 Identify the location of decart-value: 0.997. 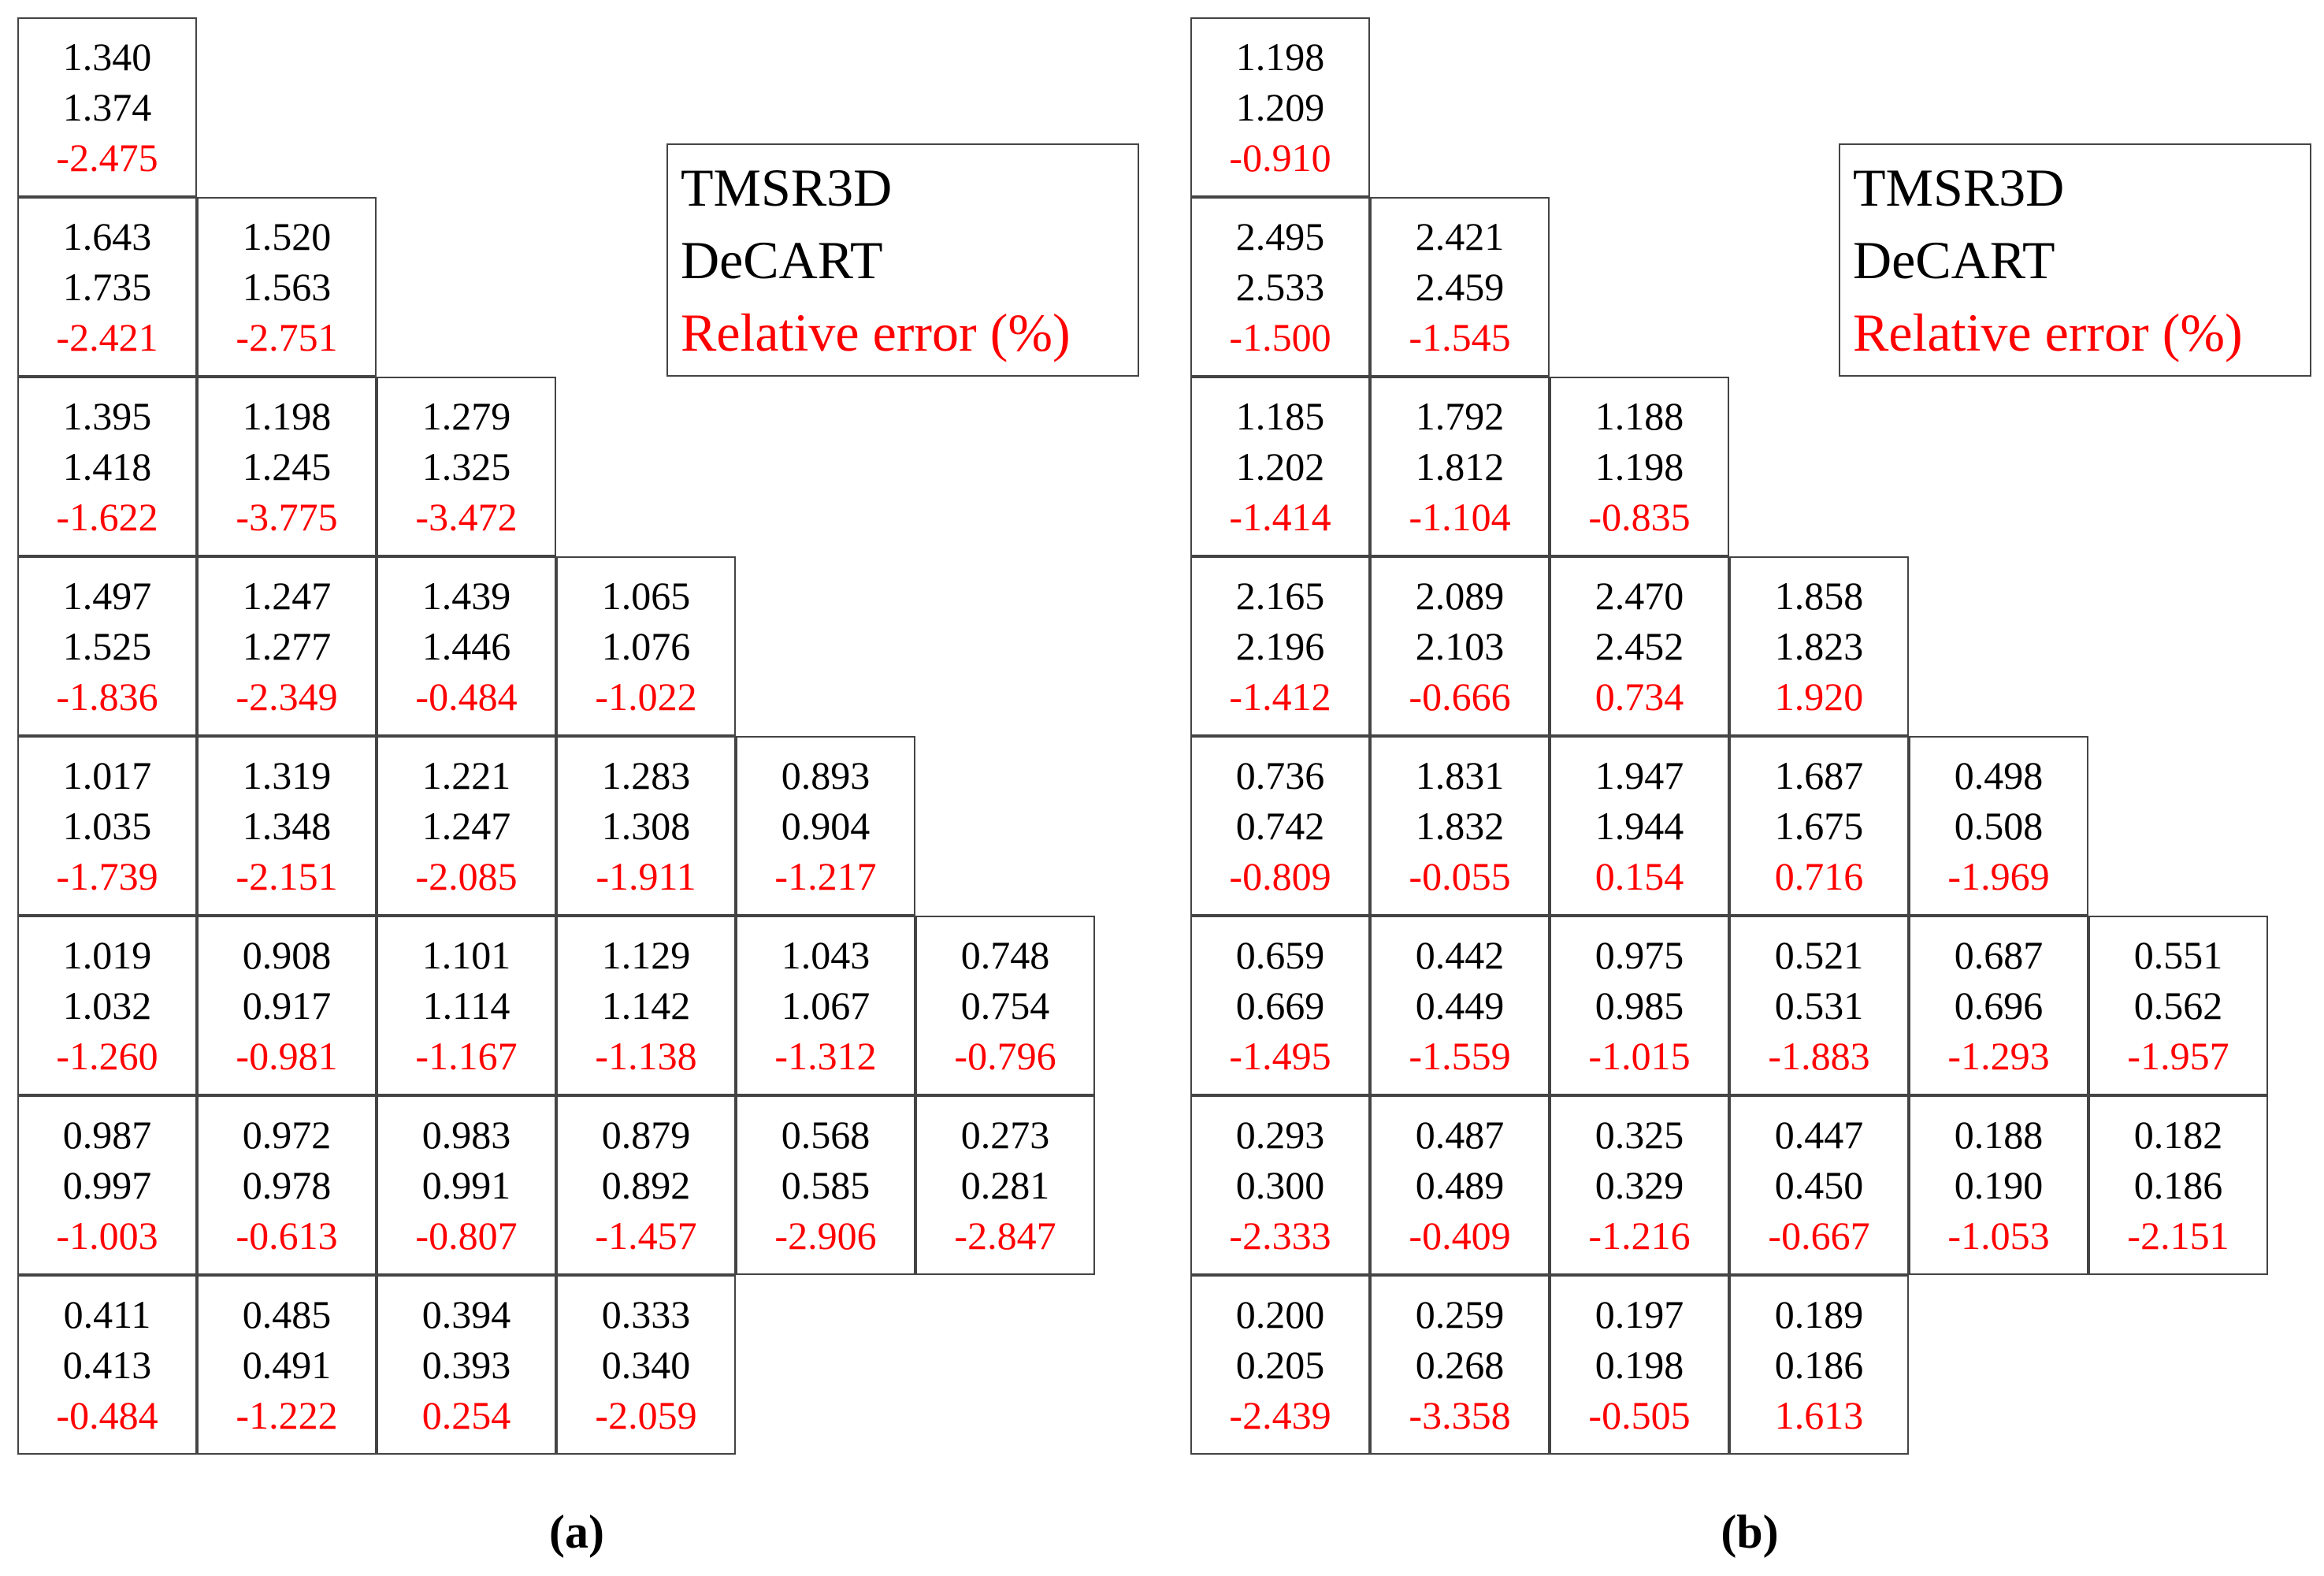
(107, 1185).